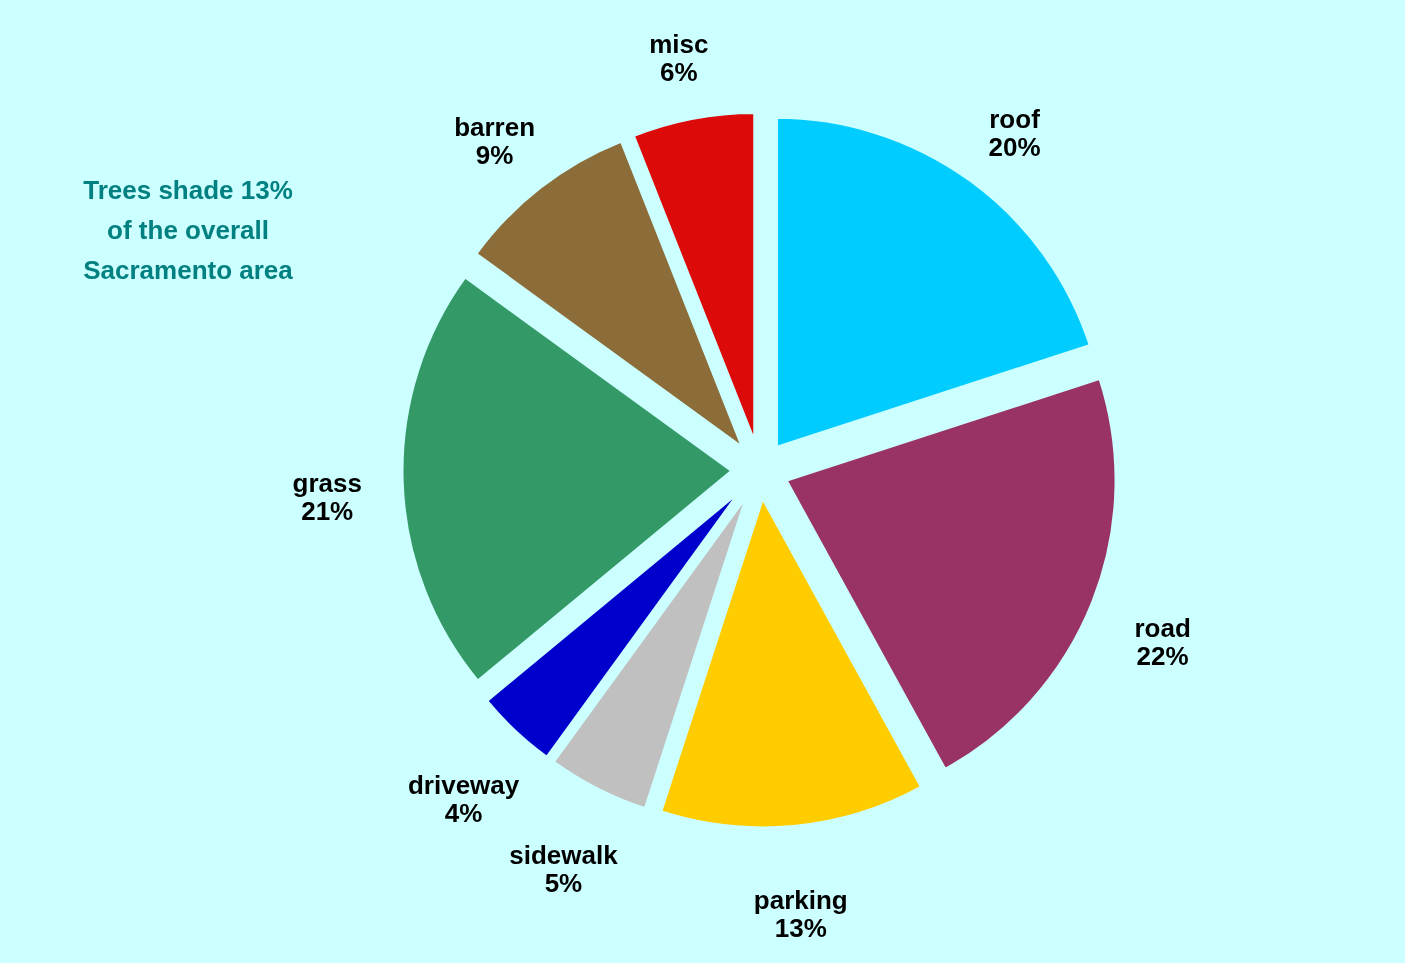 This screenshot has height=963, width=1405. Describe the element at coordinates (564, 854) in the screenshot. I see `slice-label: sidewalk` at that location.